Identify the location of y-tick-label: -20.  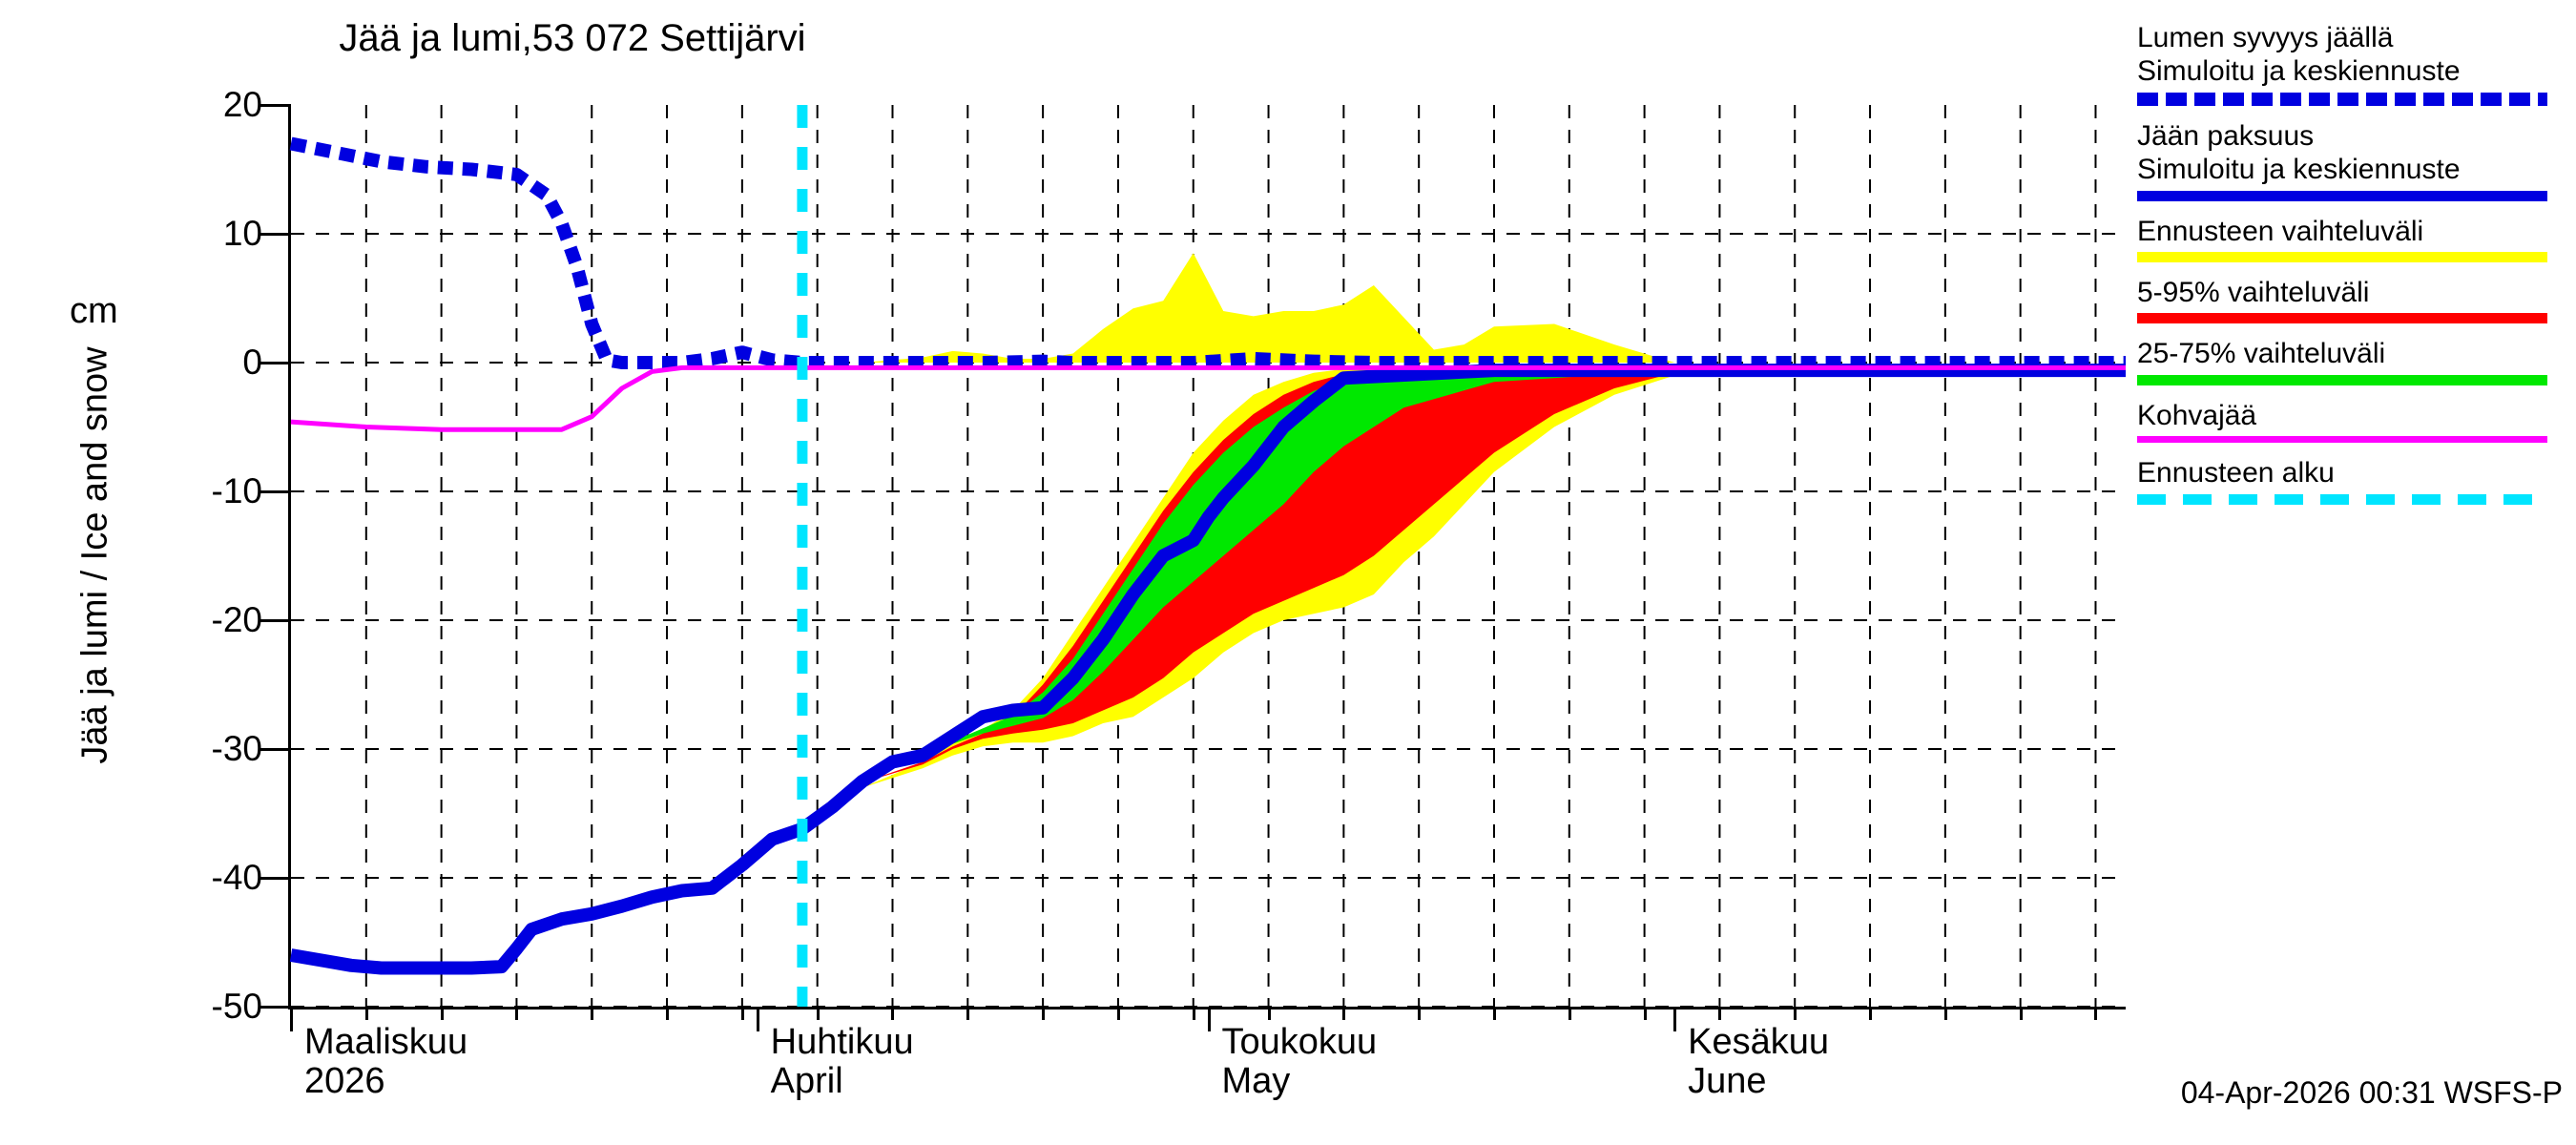
(236, 620).